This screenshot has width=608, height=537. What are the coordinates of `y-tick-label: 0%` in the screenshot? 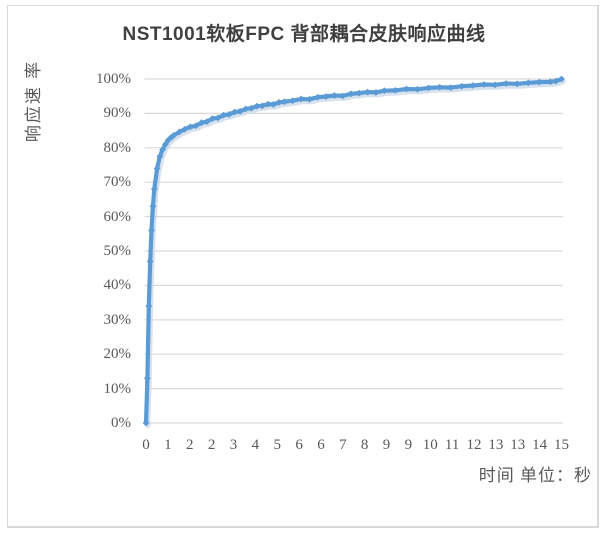 It's located at (121, 423).